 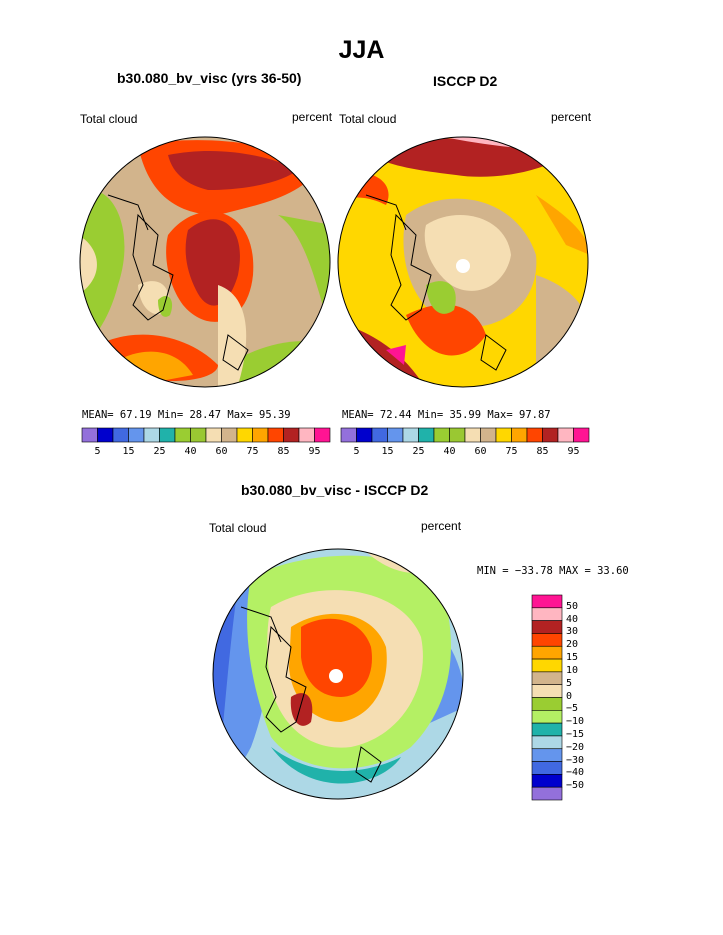 I want to click on diff-units-label: percent, so click(x=441, y=526).